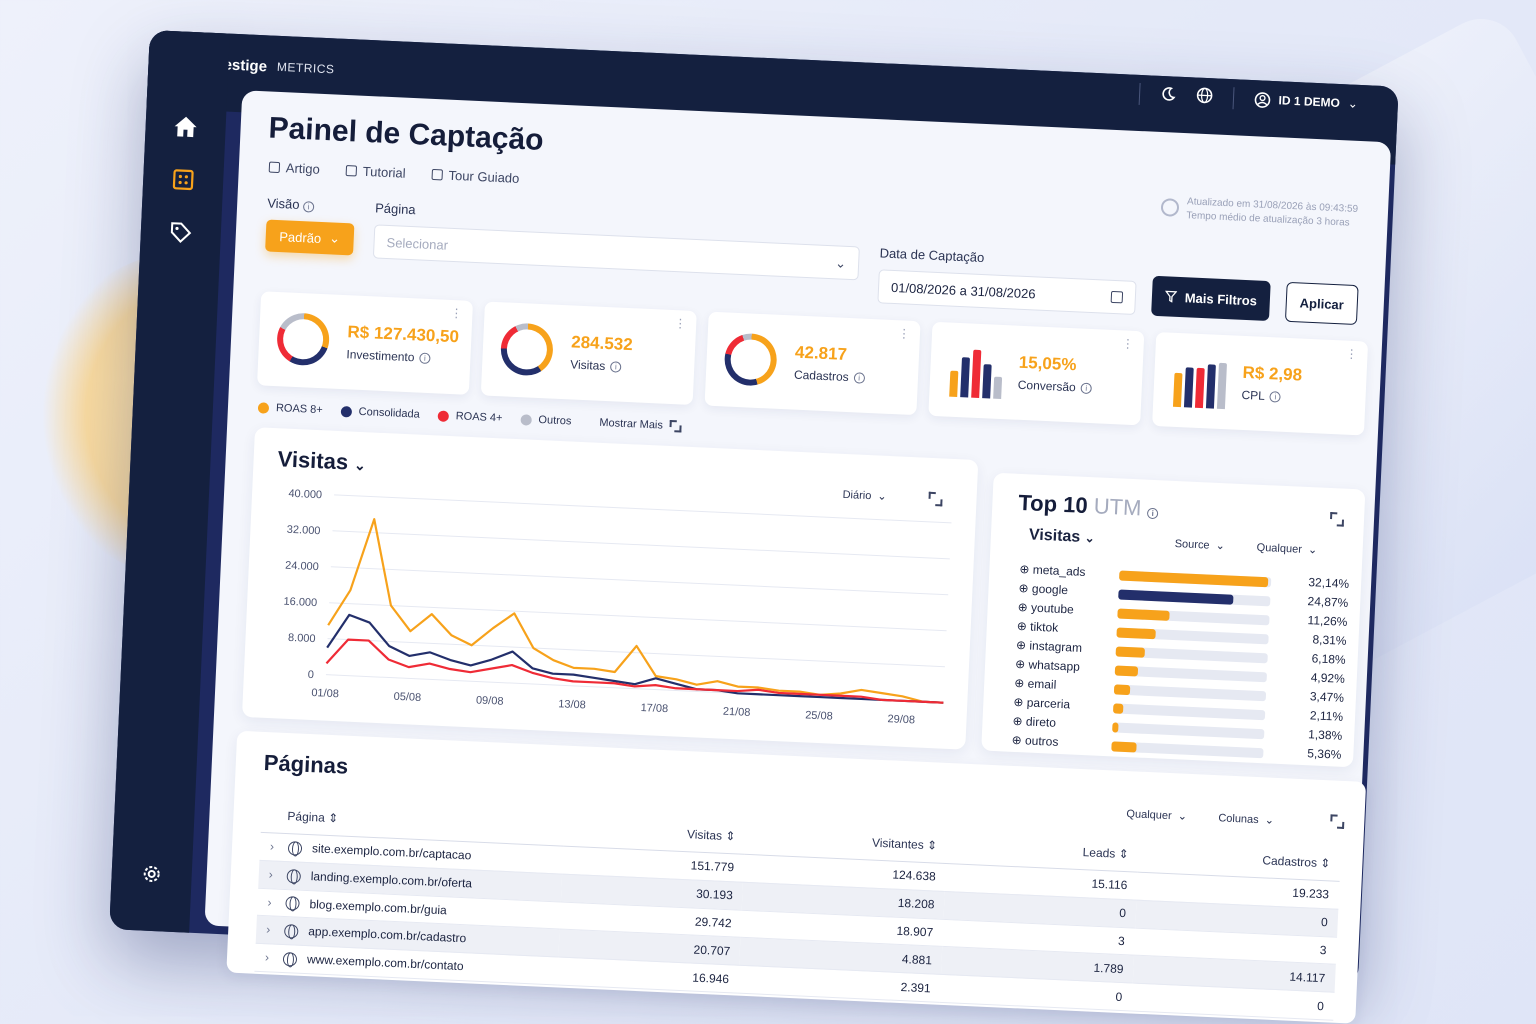 The height and width of the screenshot is (1024, 1536). What do you see at coordinates (1062, 536) in the screenshot?
I see `utm-metric-select: Visitas ⌄` at bounding box center [1062, 536].